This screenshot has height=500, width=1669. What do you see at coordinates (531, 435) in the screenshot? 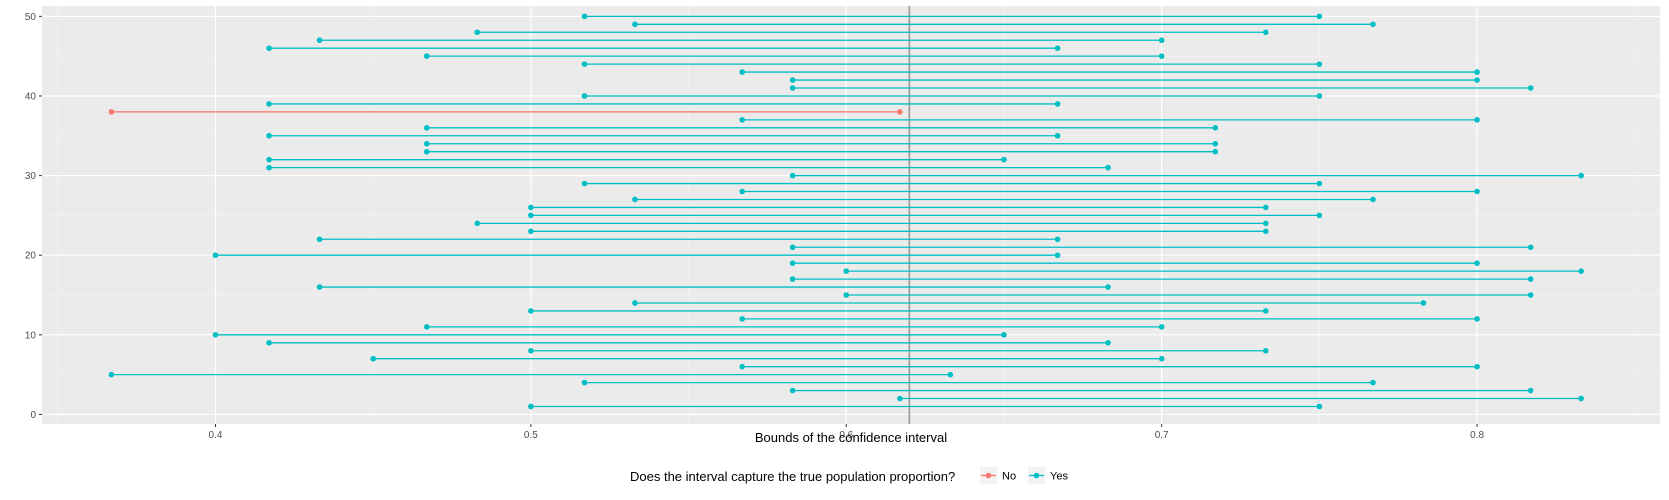
I see `x-tick-label: 0.5` at bounding box center [531, 435].